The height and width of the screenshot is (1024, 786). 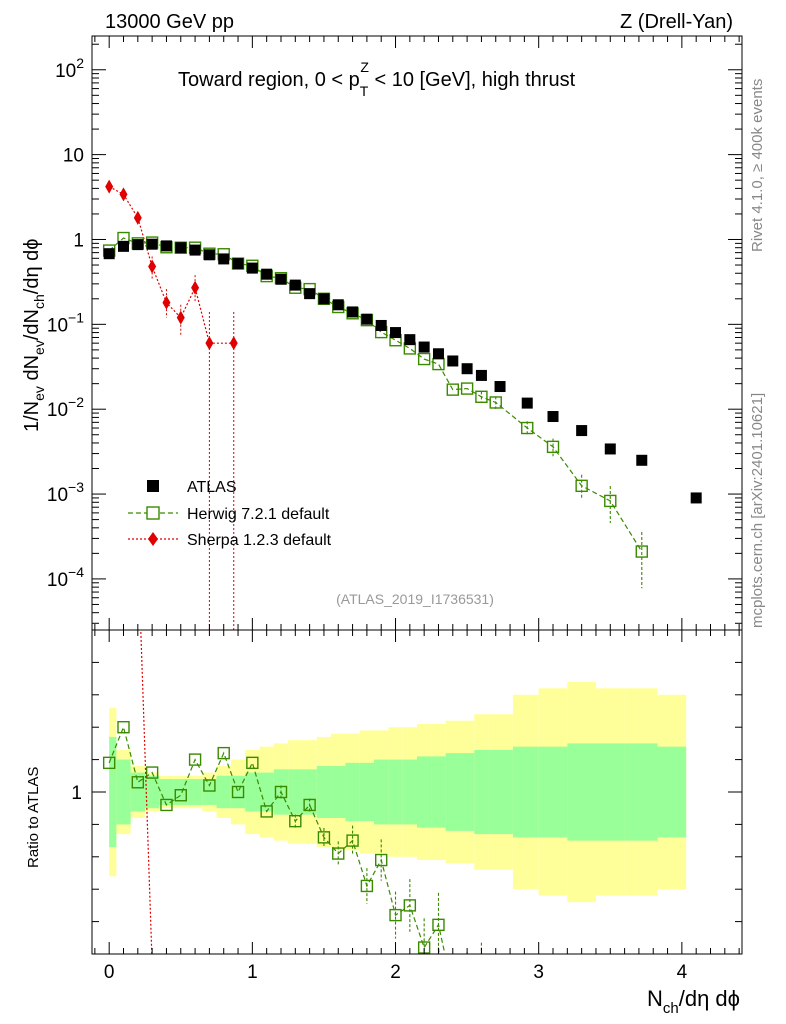 What do you see at coordinates (138, 543) in the screenshot?
I see `sherpa-ratio-point` at bounding box center [138, 543].